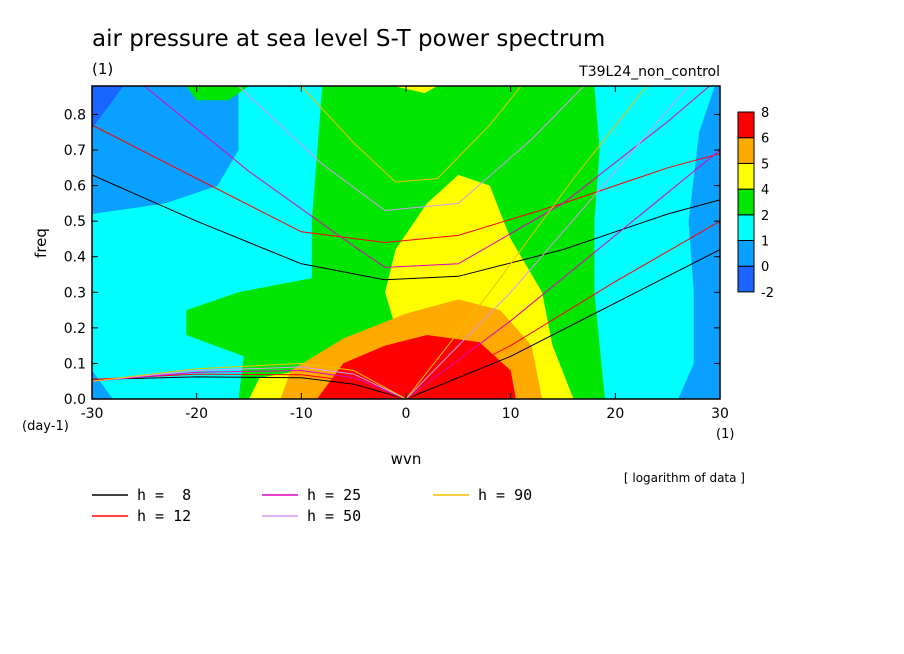 The height and width of the screenshot is (654, 904). Describe the element at coordinates (406, 459) in the screenshot. I see `x-axis-label: wvn` at that location.